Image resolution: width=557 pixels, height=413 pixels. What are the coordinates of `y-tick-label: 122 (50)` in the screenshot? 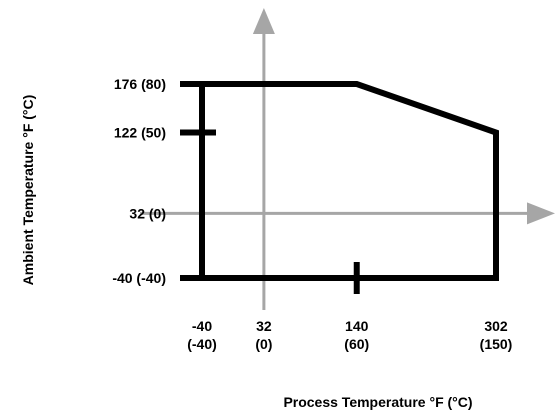 It's located at (140, 133).